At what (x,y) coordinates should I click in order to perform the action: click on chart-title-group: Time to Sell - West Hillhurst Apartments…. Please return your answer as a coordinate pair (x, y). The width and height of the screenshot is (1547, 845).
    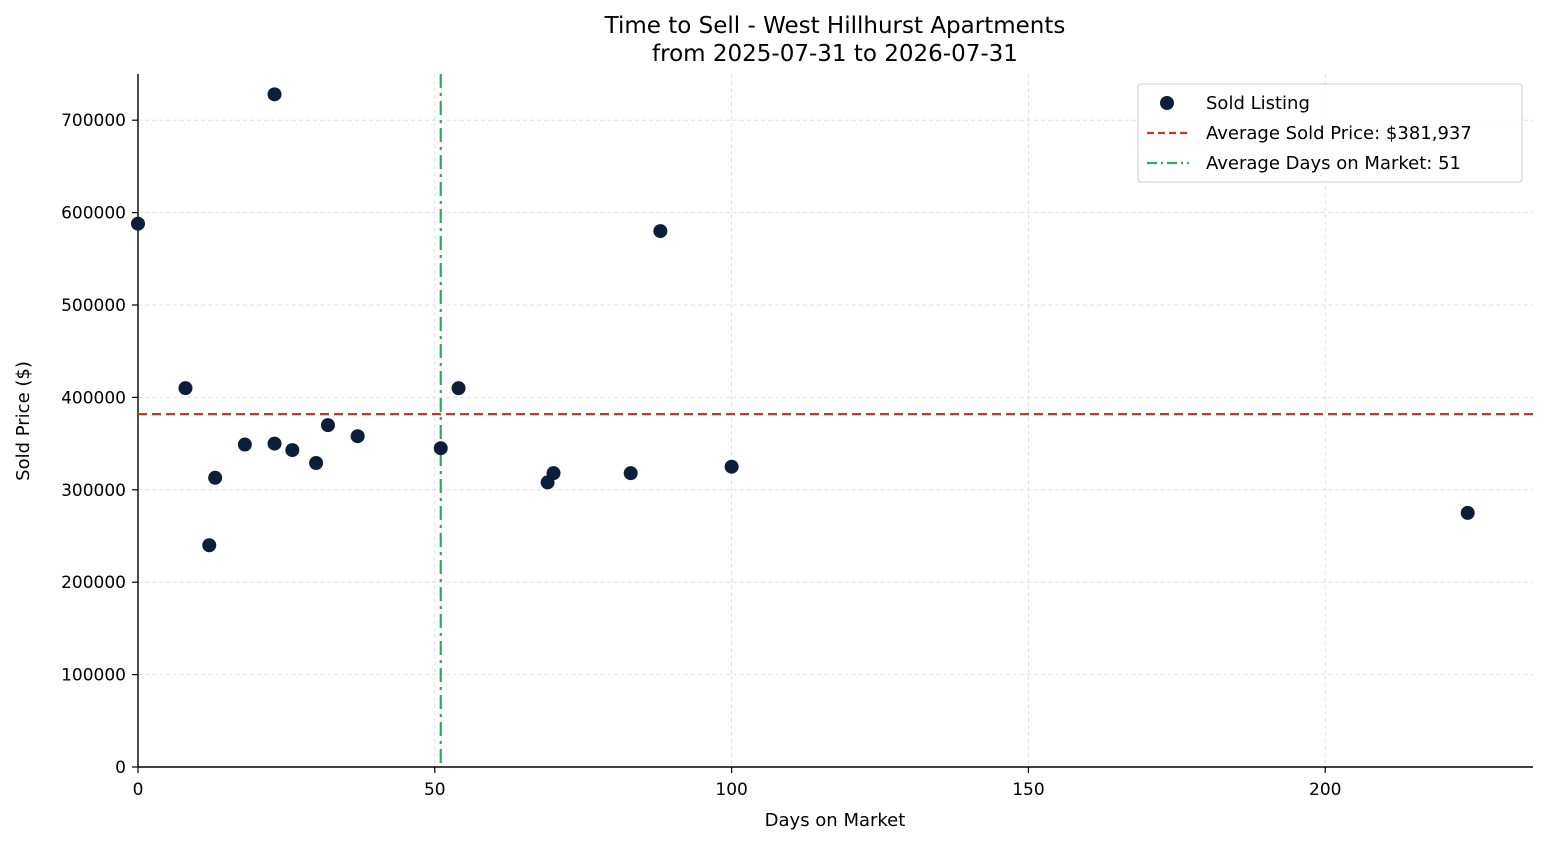
    Looking at the image, I should click on (835, 40).